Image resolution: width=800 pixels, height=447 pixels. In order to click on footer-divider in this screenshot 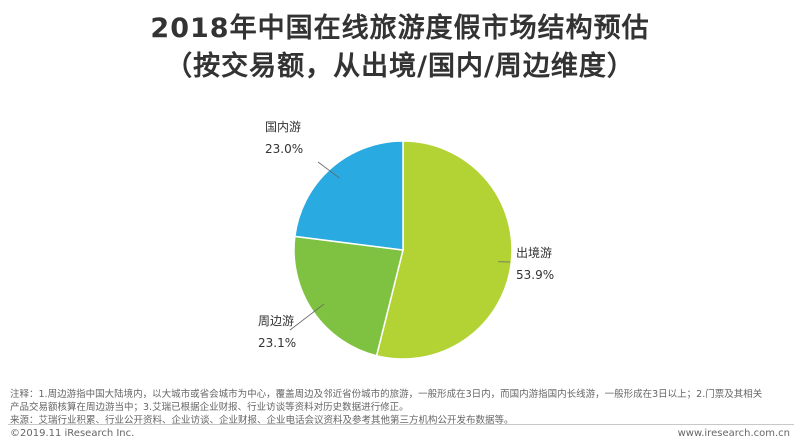, I will do `click(401, 424)`.